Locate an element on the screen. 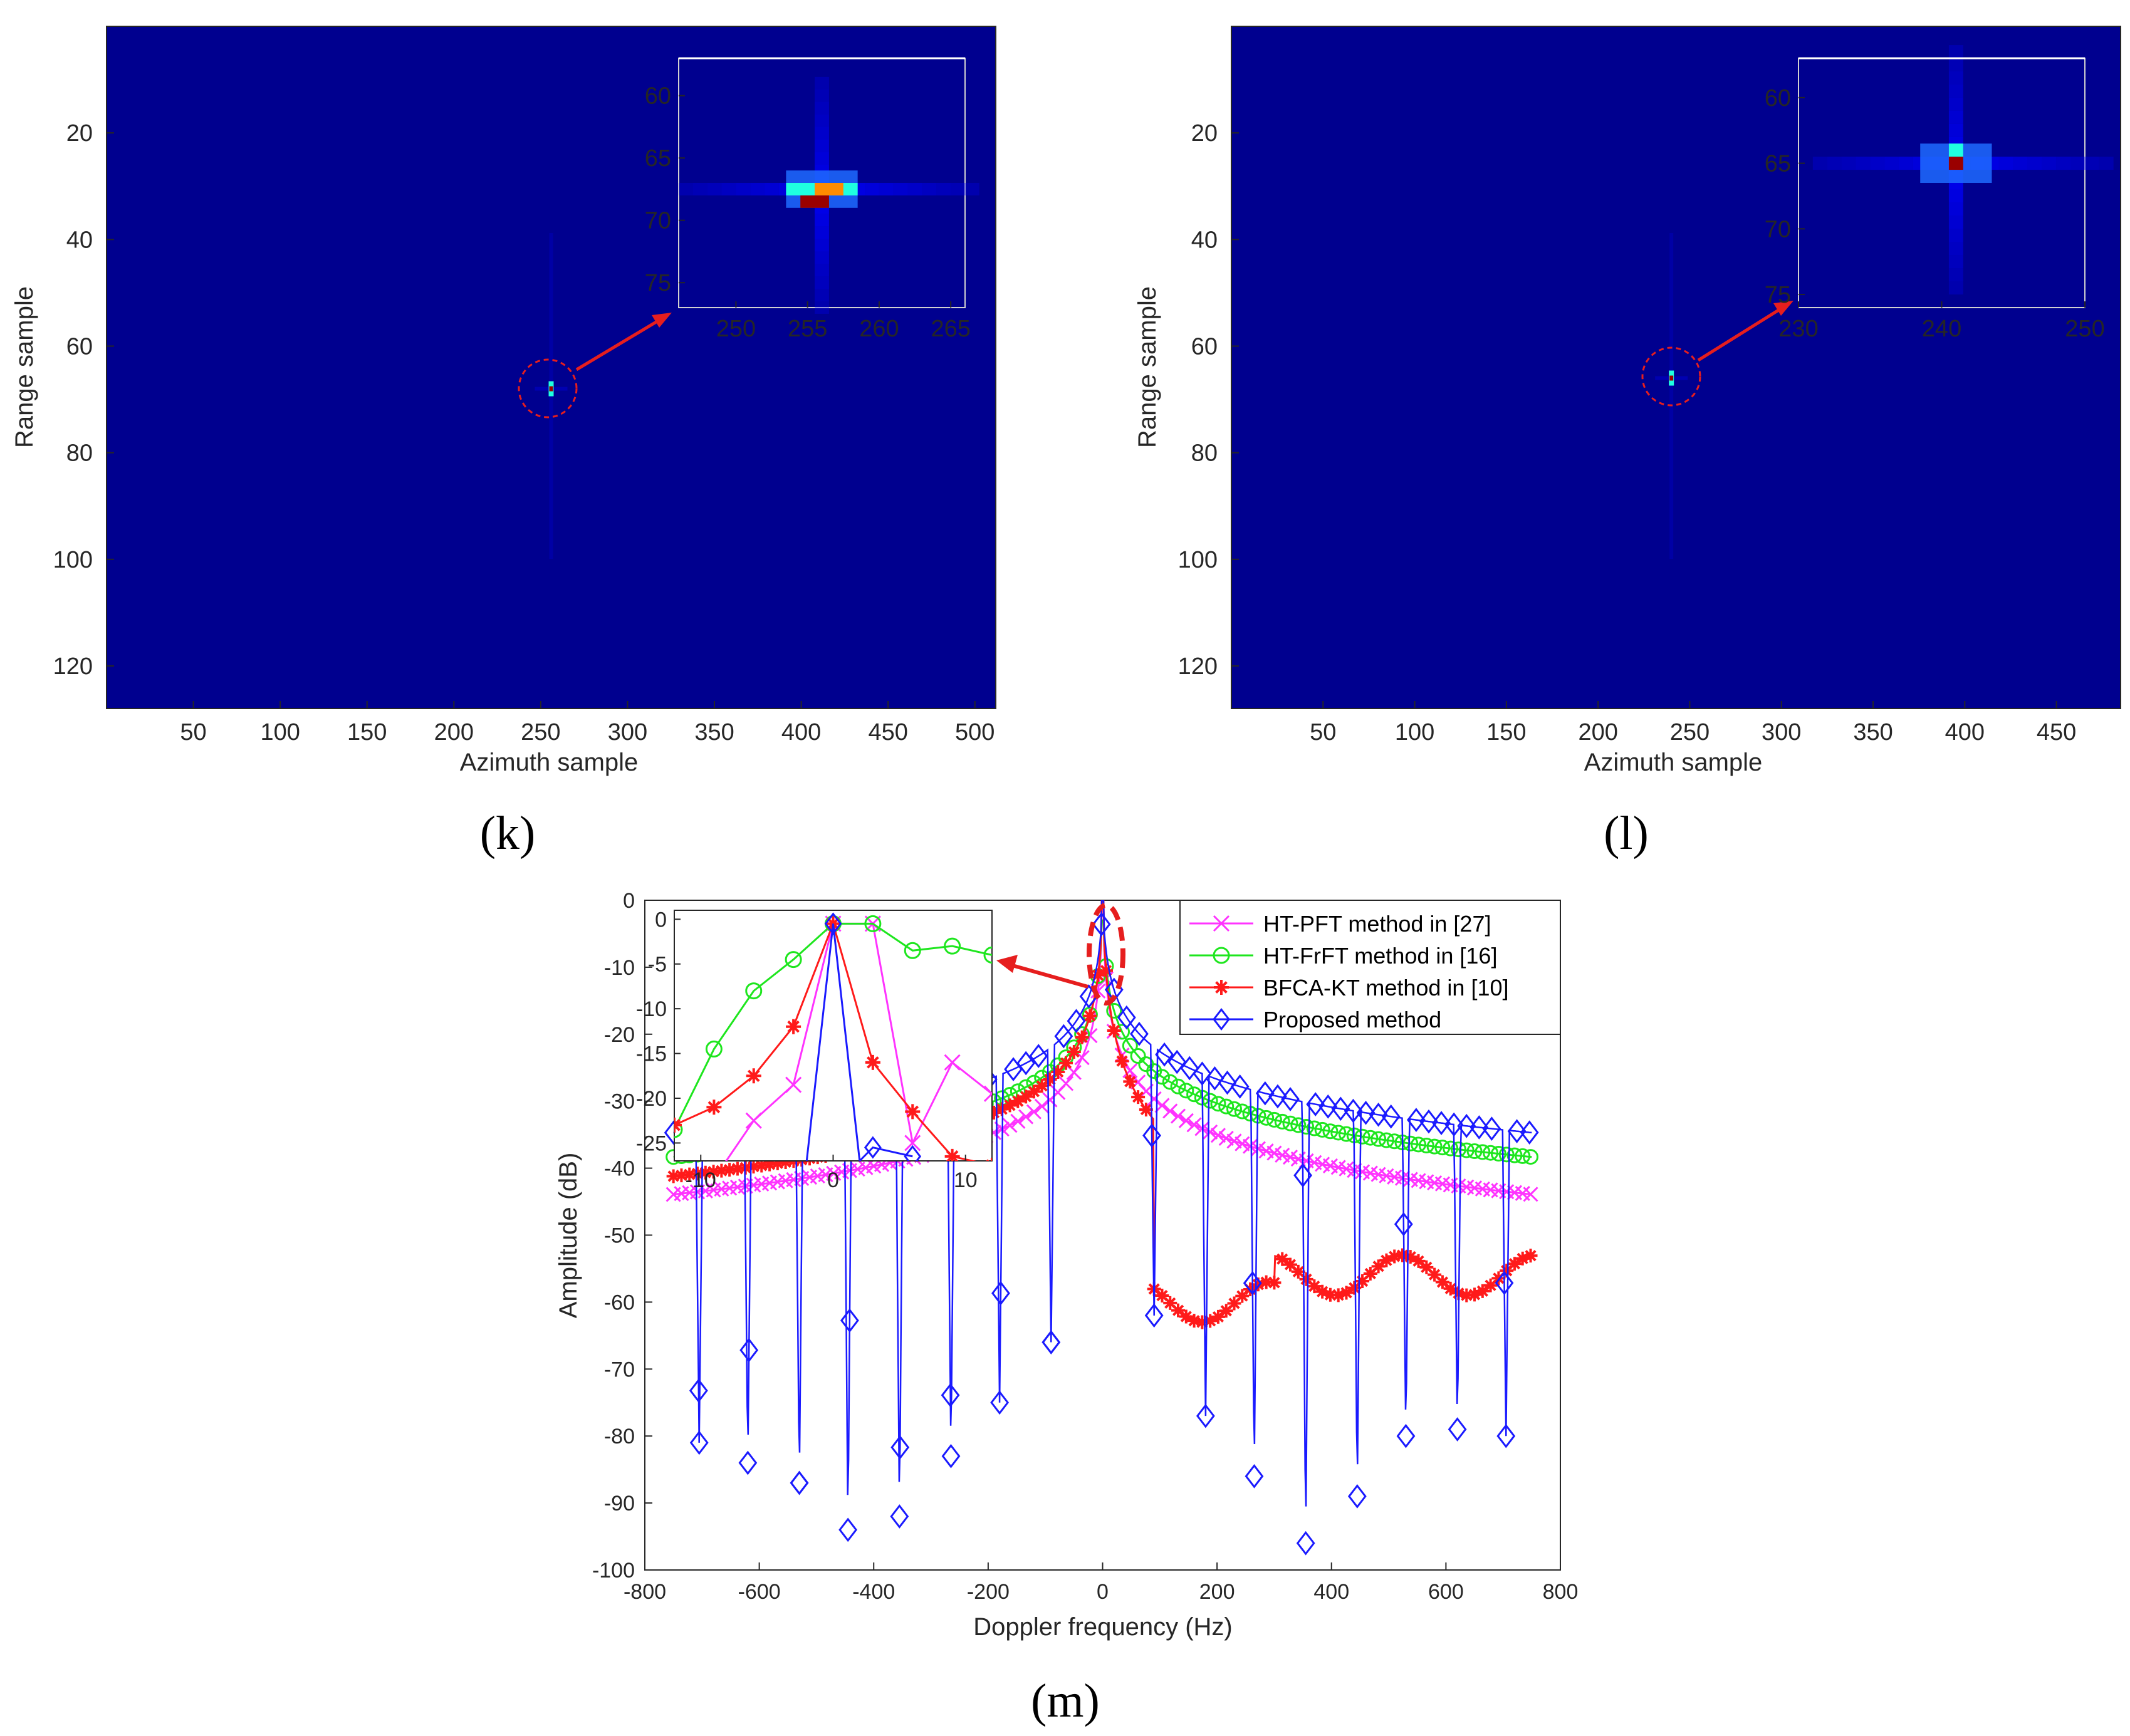 This screenshot has width=2130, height=1736. x-tick-label: 150 is located at coordinates (1506, 732).